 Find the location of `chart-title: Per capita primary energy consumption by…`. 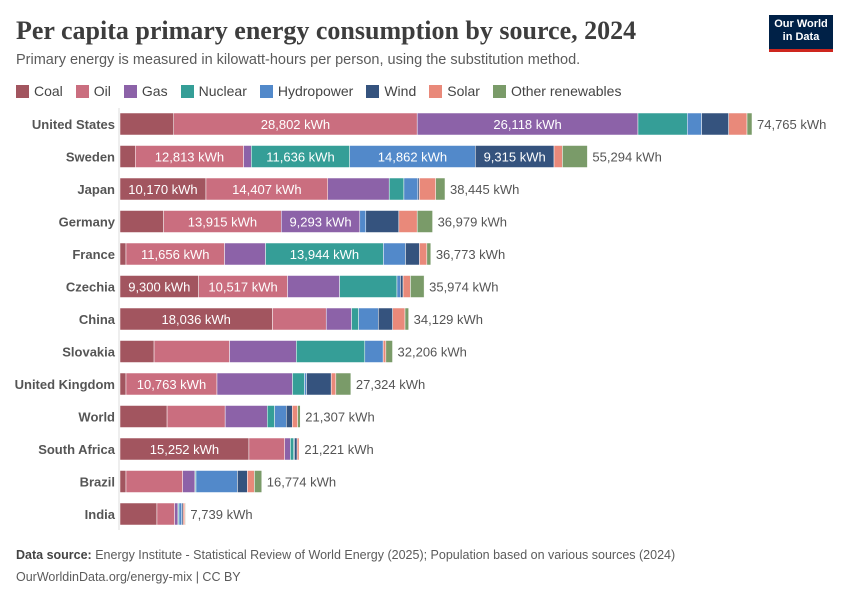

chart-title: Per capita primary energy consumption by… is located at coordinates (326, 30).